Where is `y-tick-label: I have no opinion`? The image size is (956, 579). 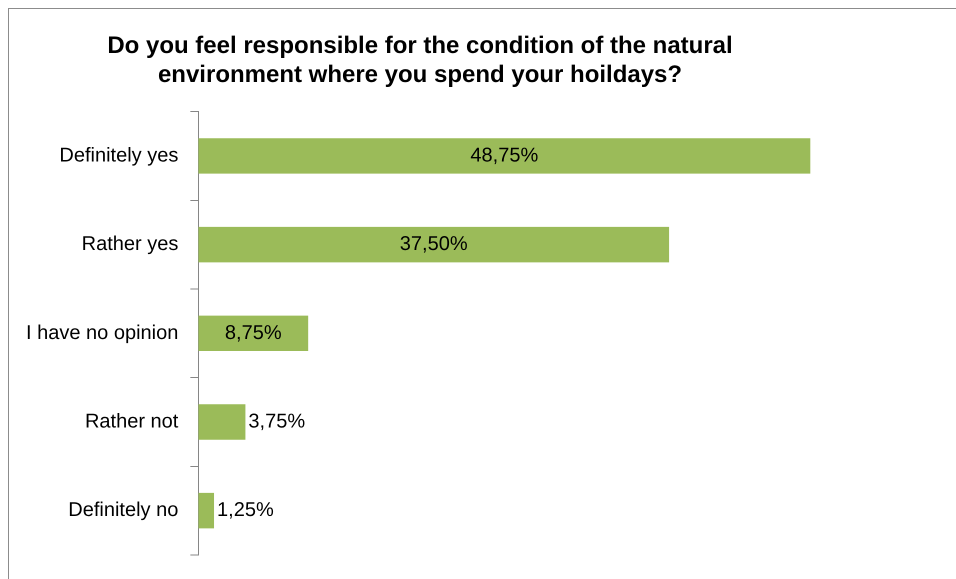 y-tick-label: I have no opinion is located at coordinates (102, 333).